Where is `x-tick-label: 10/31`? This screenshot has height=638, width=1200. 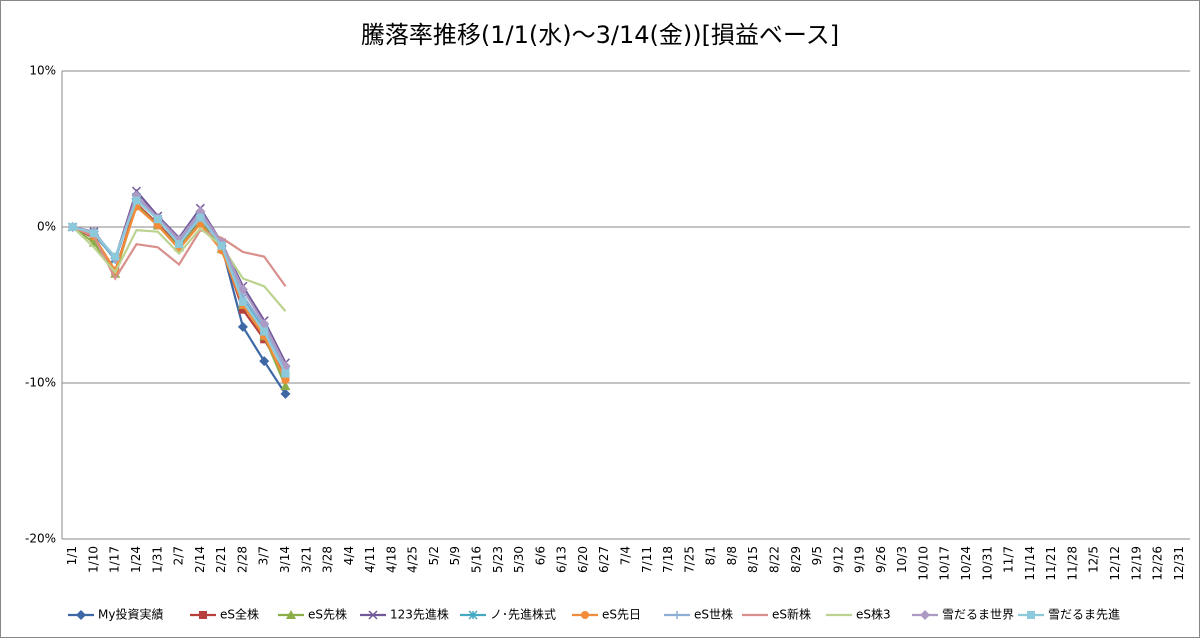
x-tick-label: 10/31 is located at coordinates (987, 563).